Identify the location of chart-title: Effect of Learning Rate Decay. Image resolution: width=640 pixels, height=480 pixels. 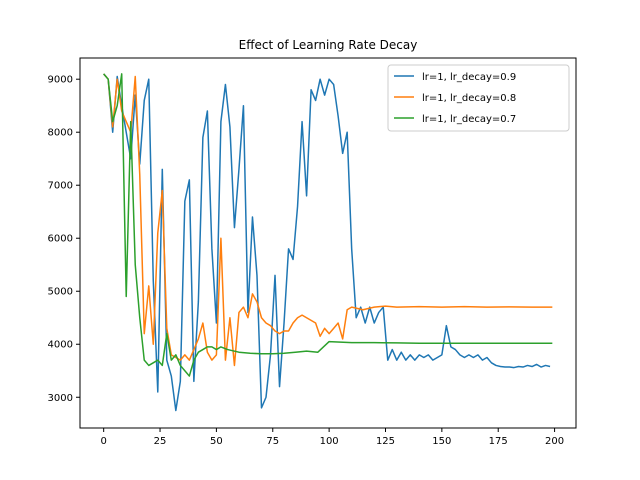
(328, 45).